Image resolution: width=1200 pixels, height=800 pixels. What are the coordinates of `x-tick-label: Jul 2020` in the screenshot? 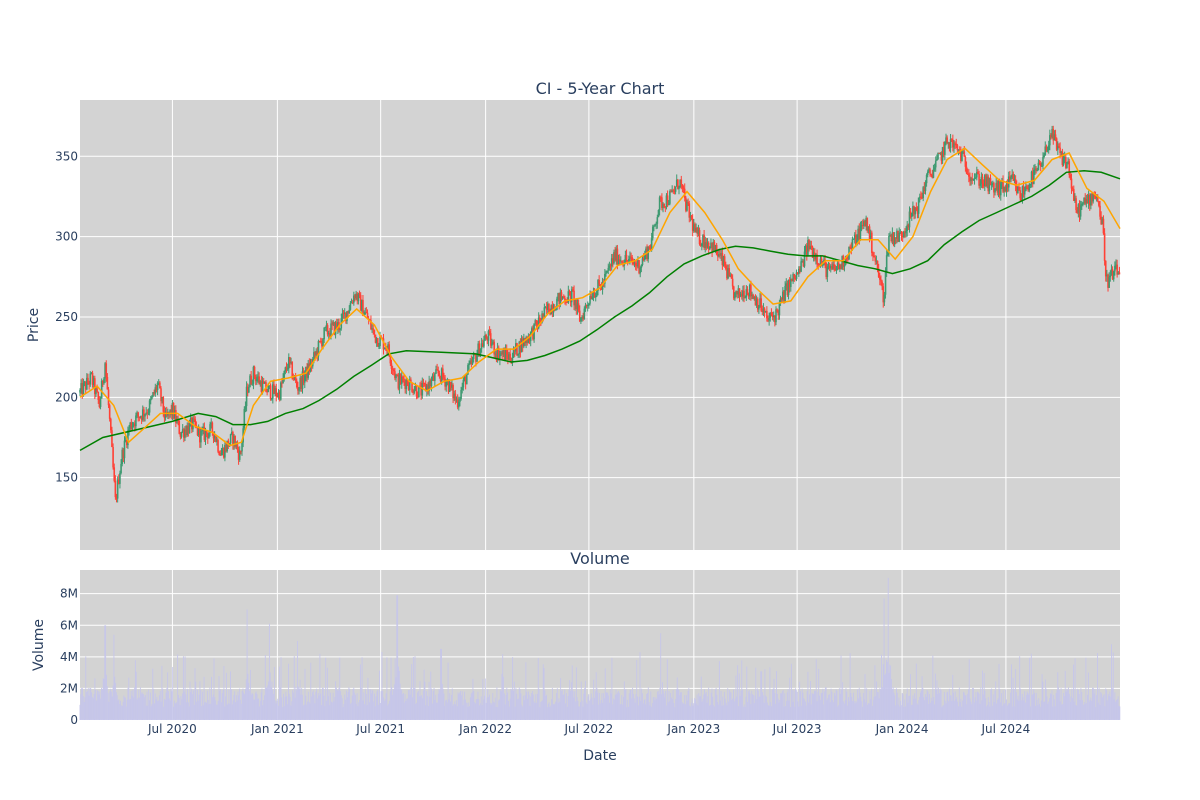 It's located at (172, 729).